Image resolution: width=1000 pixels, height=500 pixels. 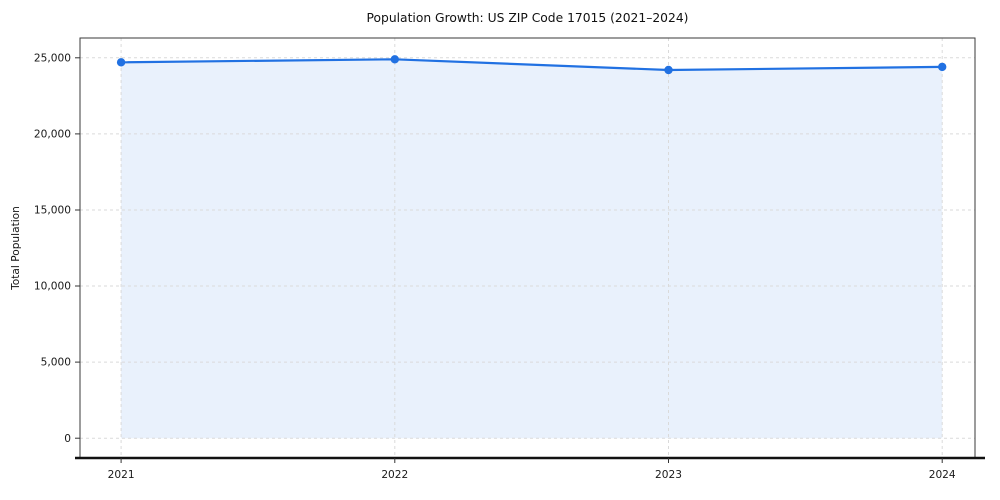 I want to click on x-tick-label: 2022, so click(x=394, y=475).